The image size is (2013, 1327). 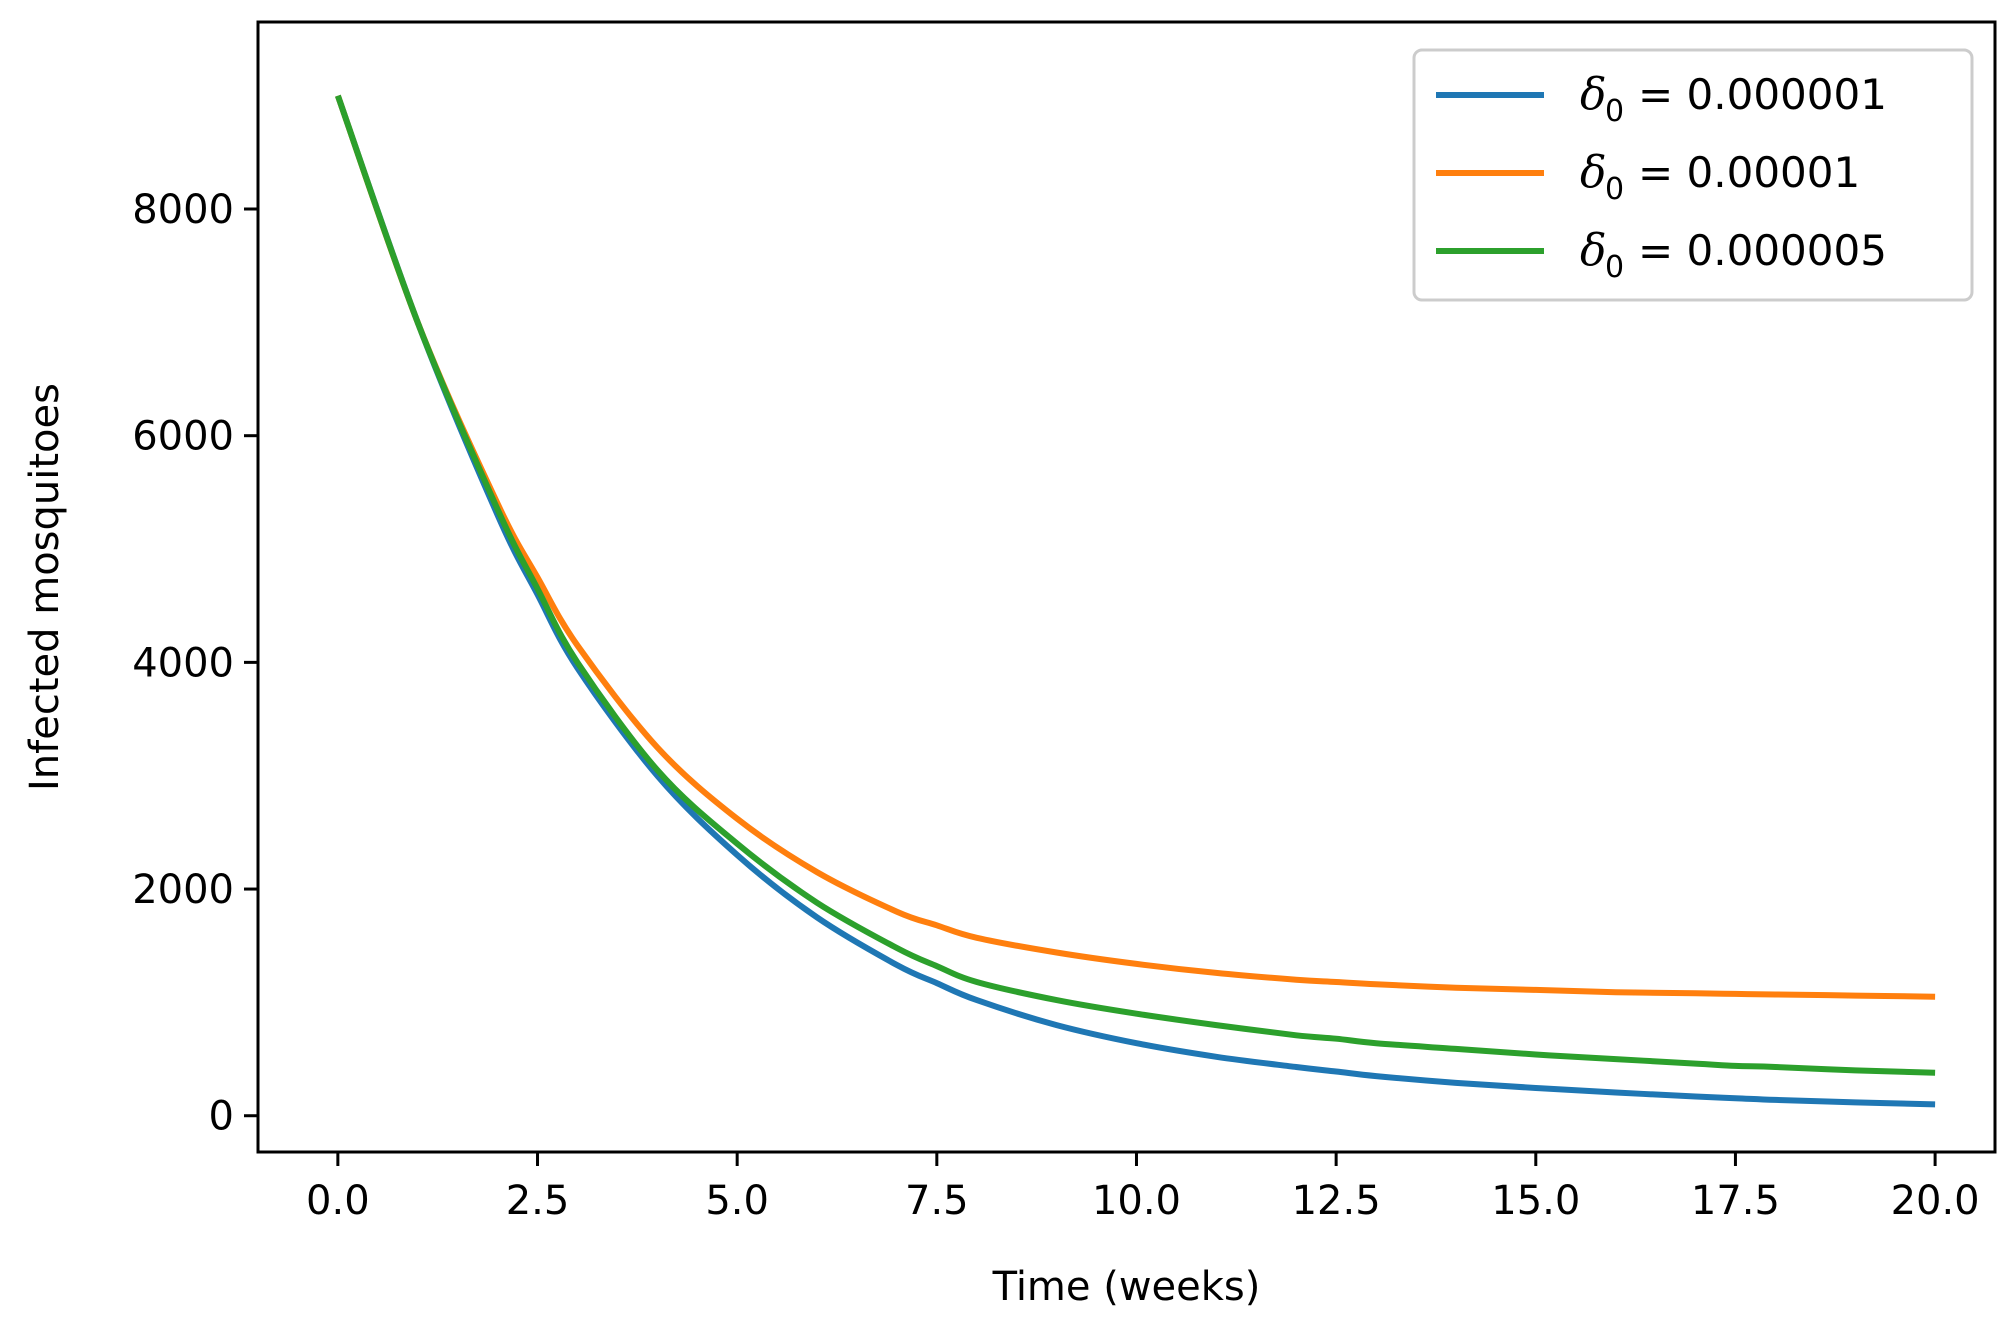 What do you see at coordinates (183, 437) in the screenshot?
I see `y-tick-label: 6000` at bounding box center [183, 437].